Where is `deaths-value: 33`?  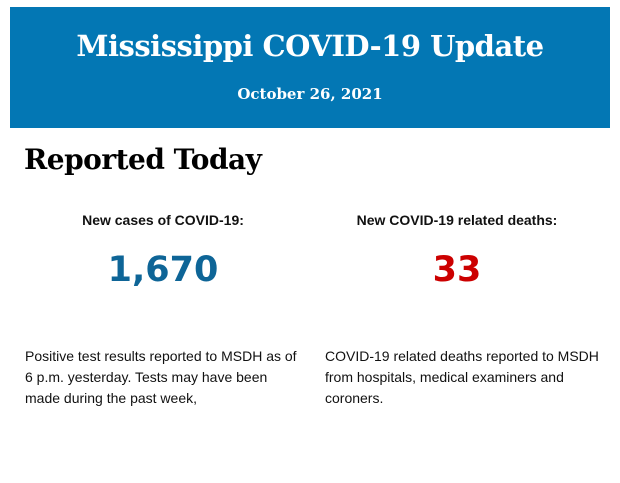
deaths-value: 33 is located at coordinates (457, 270).